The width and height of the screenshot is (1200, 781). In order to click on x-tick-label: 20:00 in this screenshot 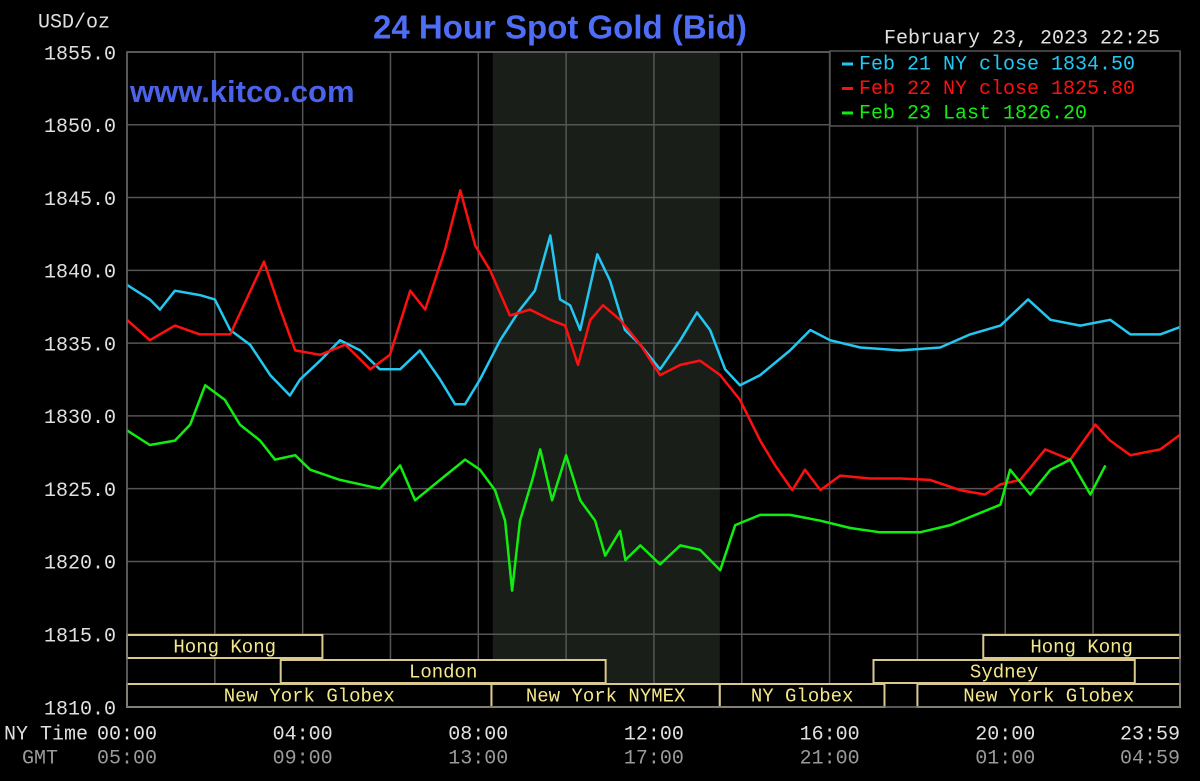, I will do `click(1005, 734)`.